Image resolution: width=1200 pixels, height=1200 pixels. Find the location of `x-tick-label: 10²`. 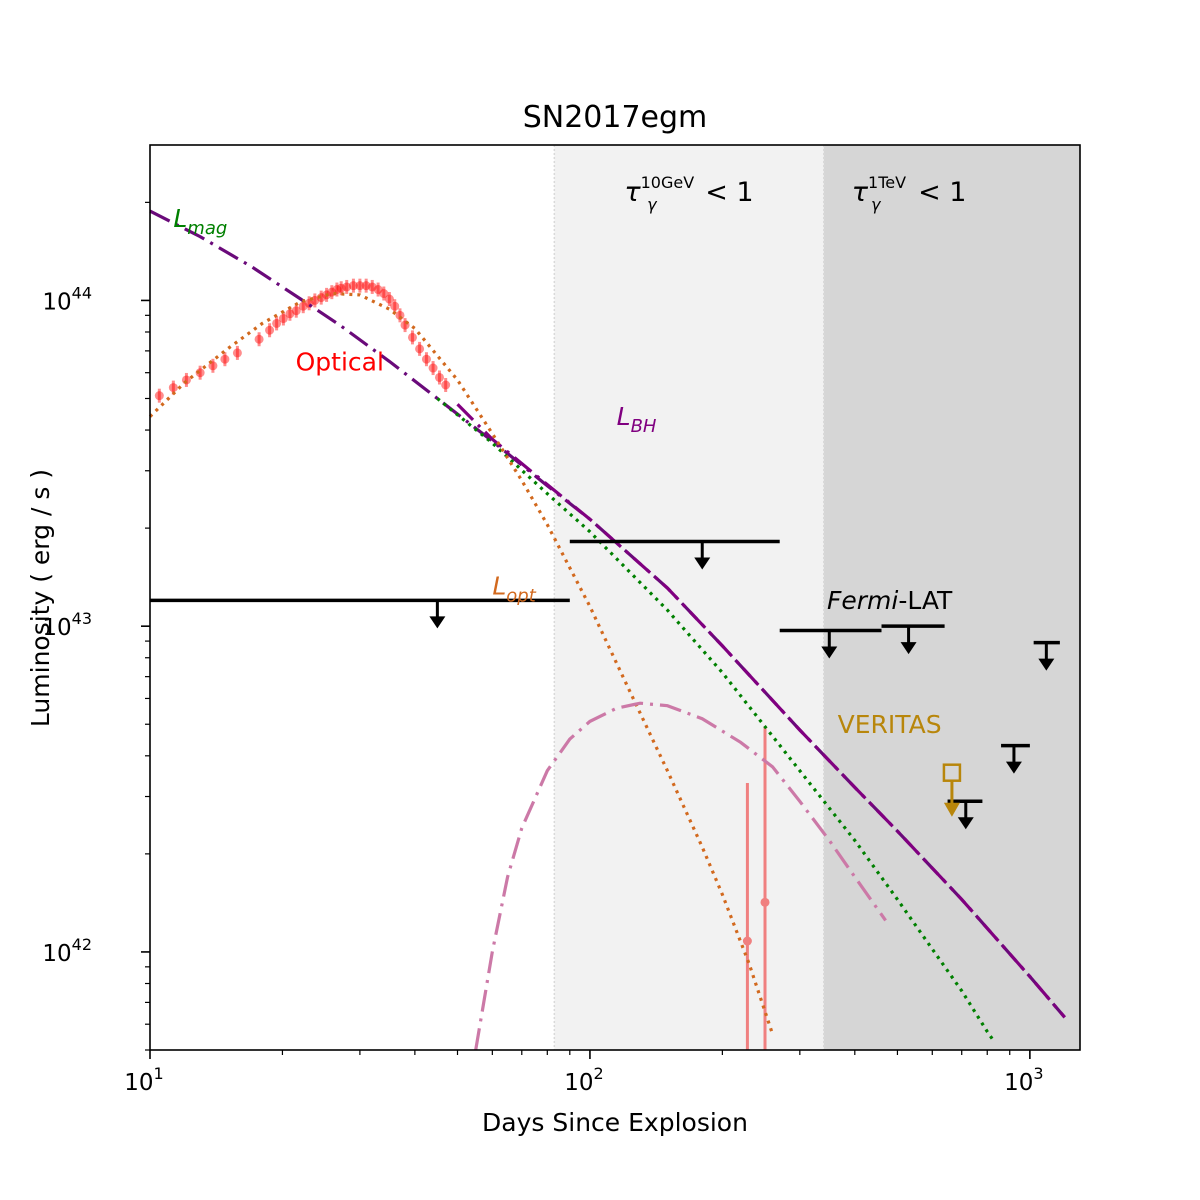

x-tick-label: 10² is located at coordinates (583, 1080).